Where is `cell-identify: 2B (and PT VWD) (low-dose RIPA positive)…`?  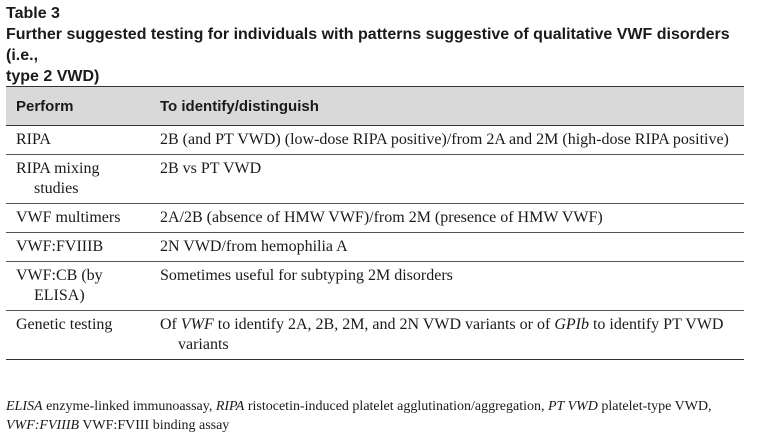 cell-identify: 2B (and PT VWD) (low-dose RIPA positive)… is located at coordinates (445, 140).